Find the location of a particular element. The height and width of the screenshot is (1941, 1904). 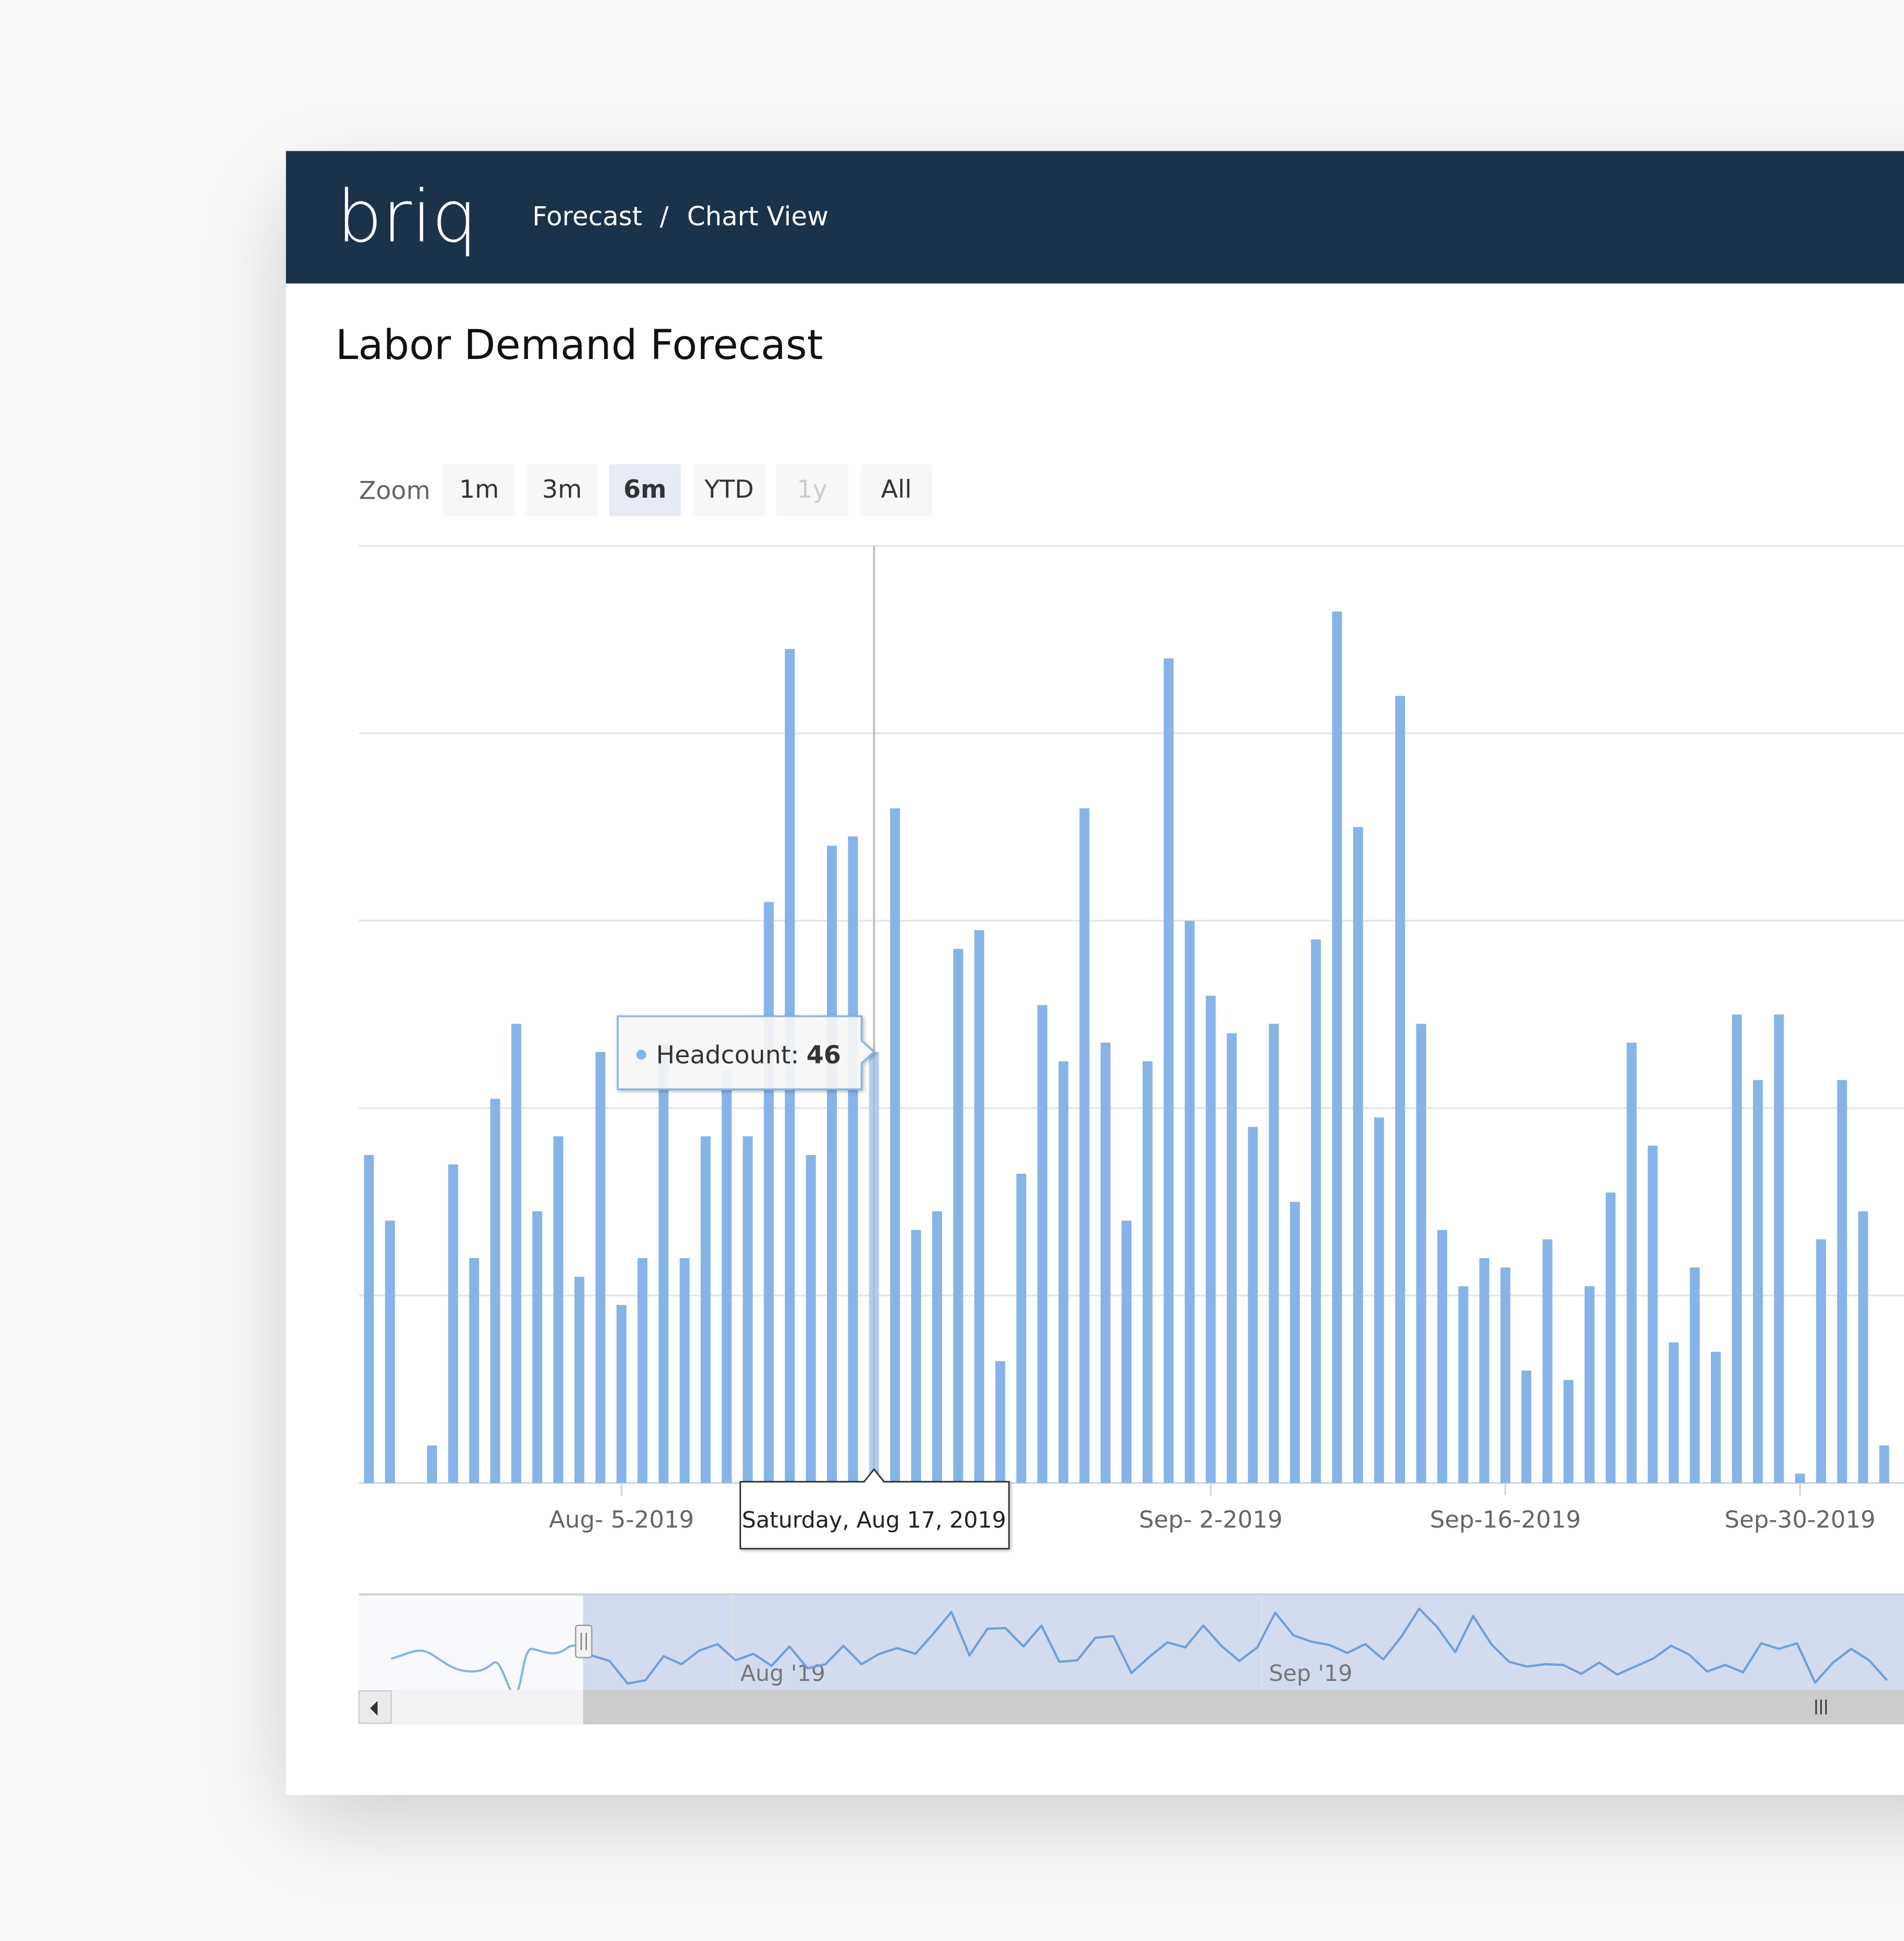

x-tick-label: Sep- 2-2019 is located at coordinates (1210, 1519).